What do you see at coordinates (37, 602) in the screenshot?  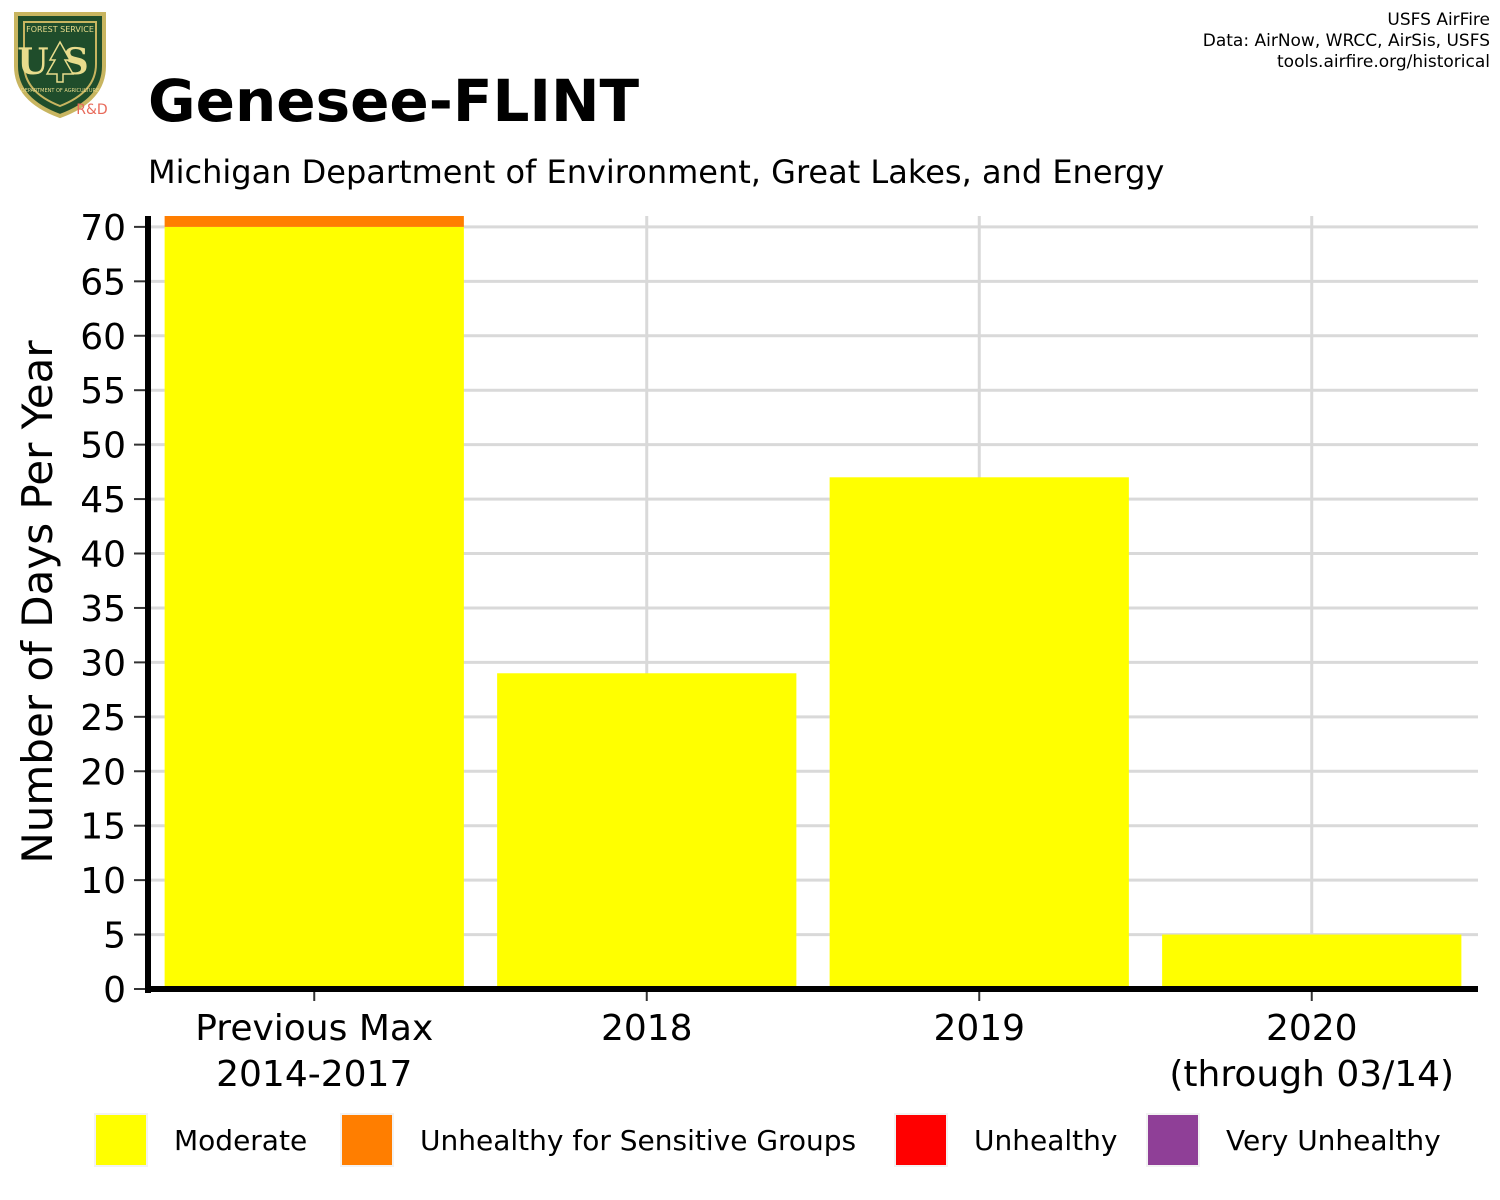 I see `y-axis-label: Number of Days Per Year` at bounding box center [37, 602].